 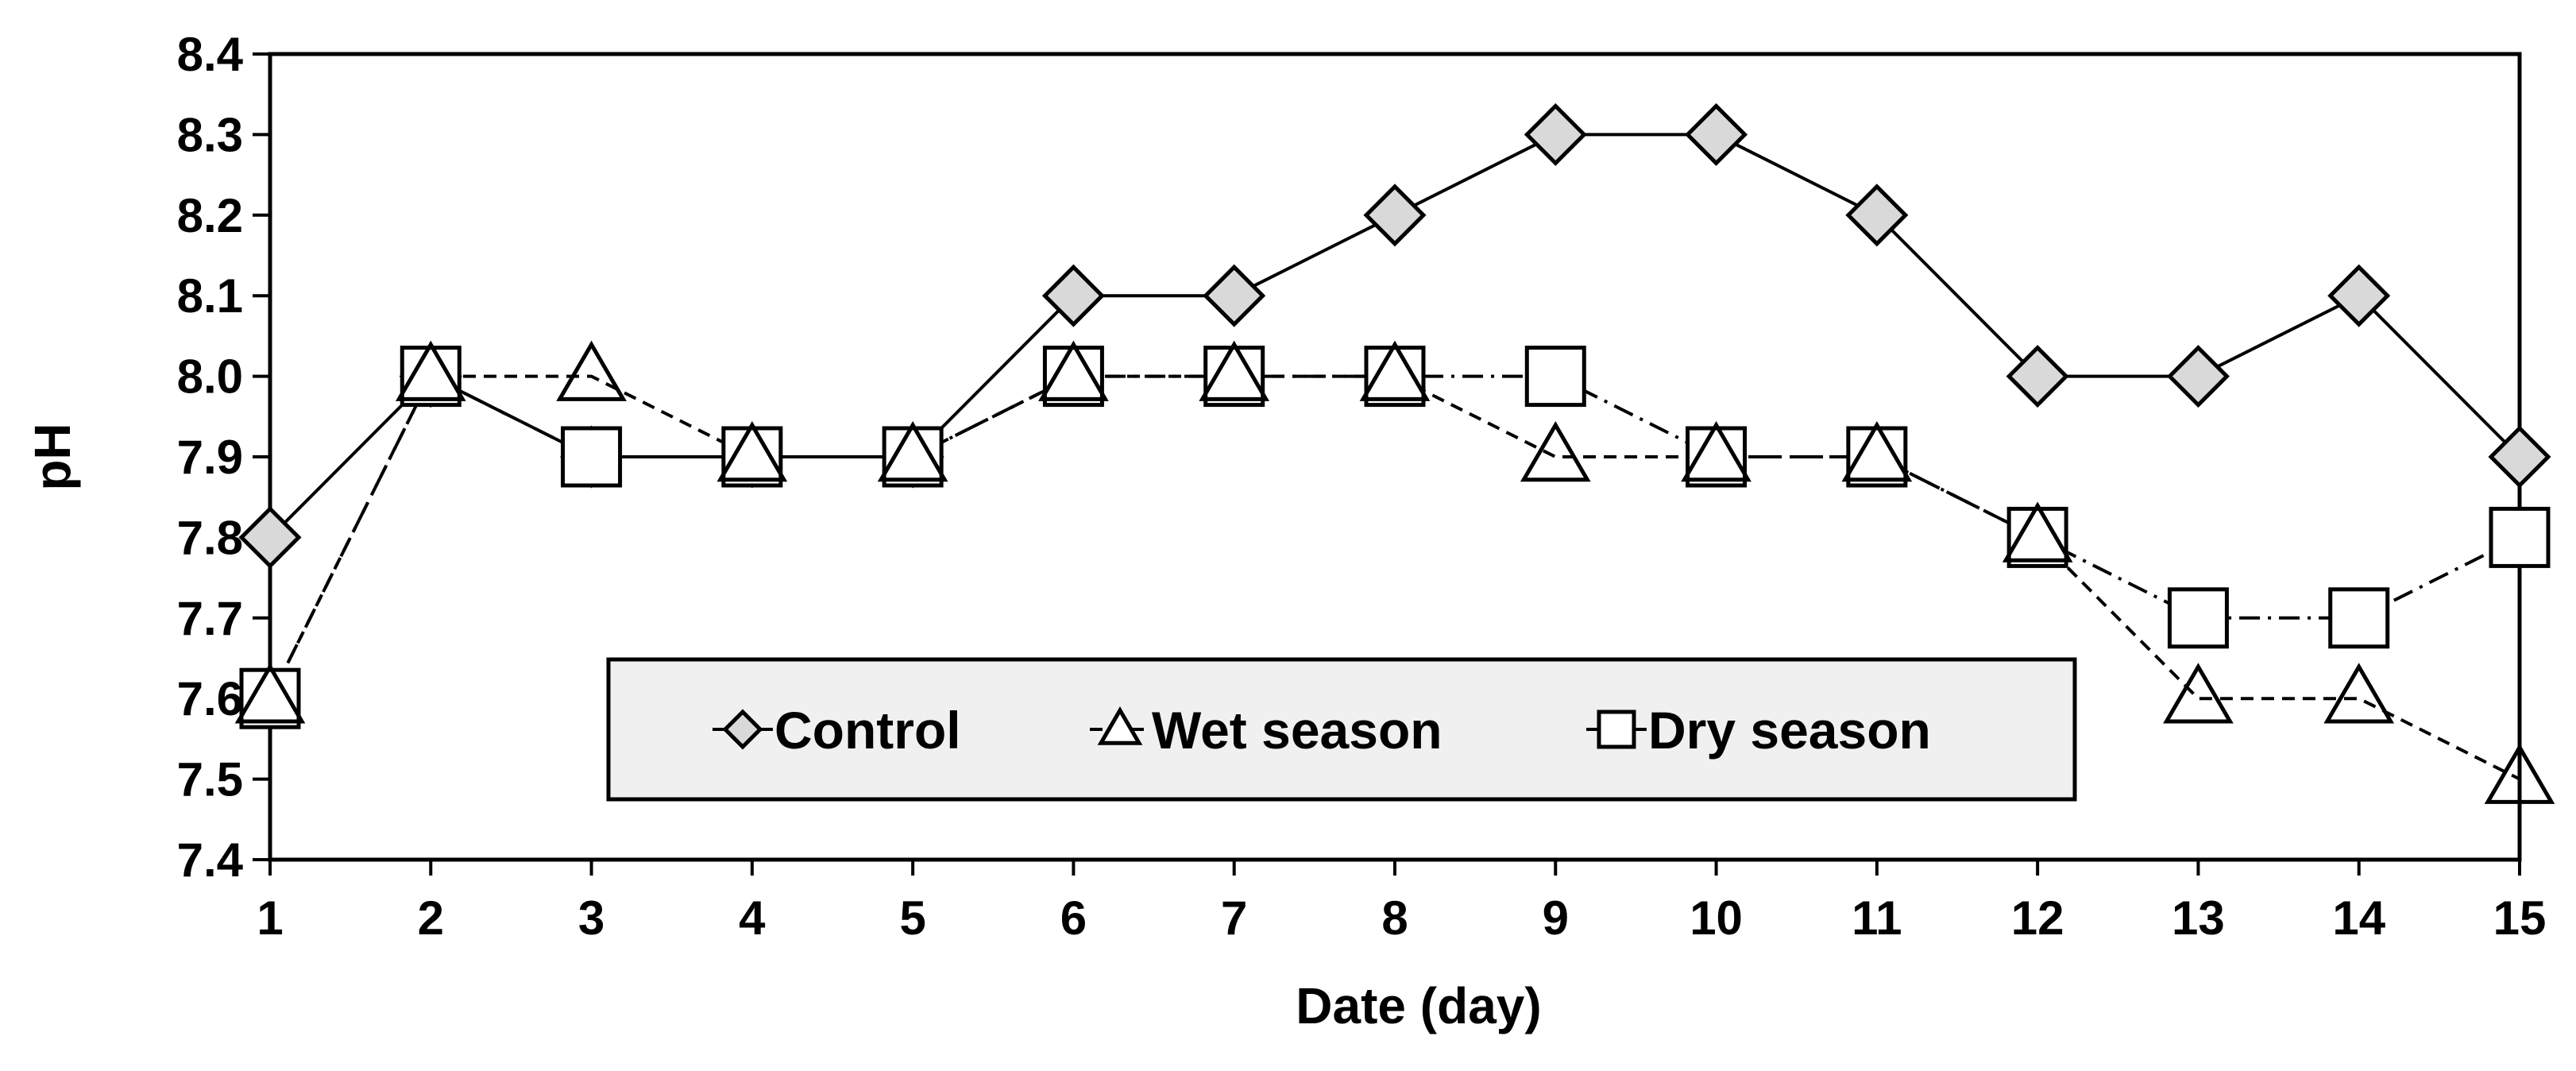 I want to click on y-tick-label: 8.2, so click(x=210, y=215).